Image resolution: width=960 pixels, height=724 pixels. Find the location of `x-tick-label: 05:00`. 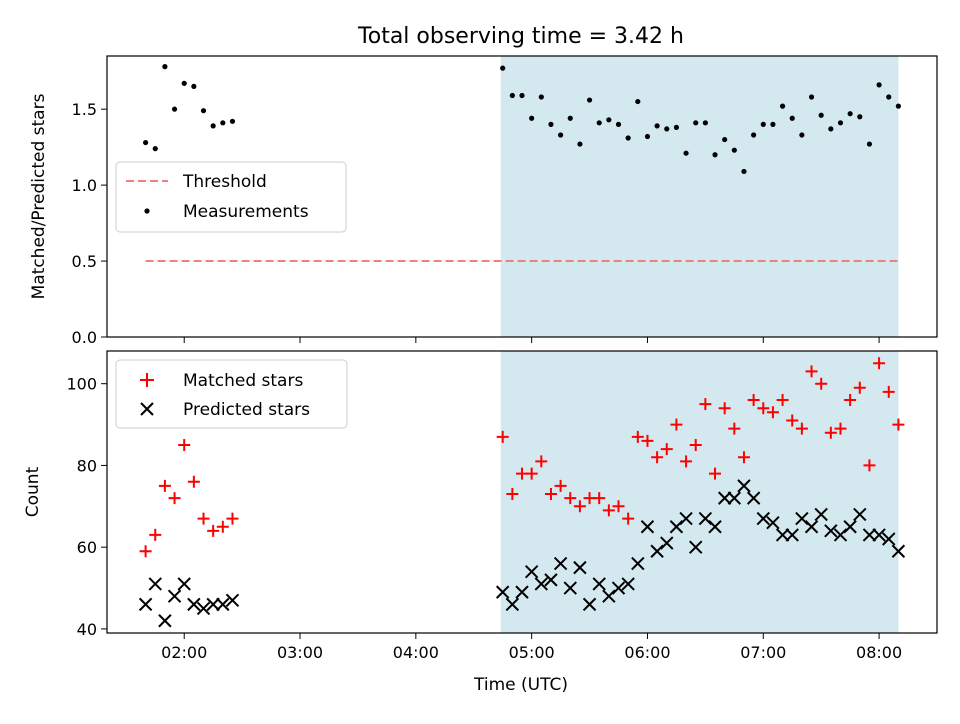

x-tick-label: 05:00 is located at coordinates (532, 652).